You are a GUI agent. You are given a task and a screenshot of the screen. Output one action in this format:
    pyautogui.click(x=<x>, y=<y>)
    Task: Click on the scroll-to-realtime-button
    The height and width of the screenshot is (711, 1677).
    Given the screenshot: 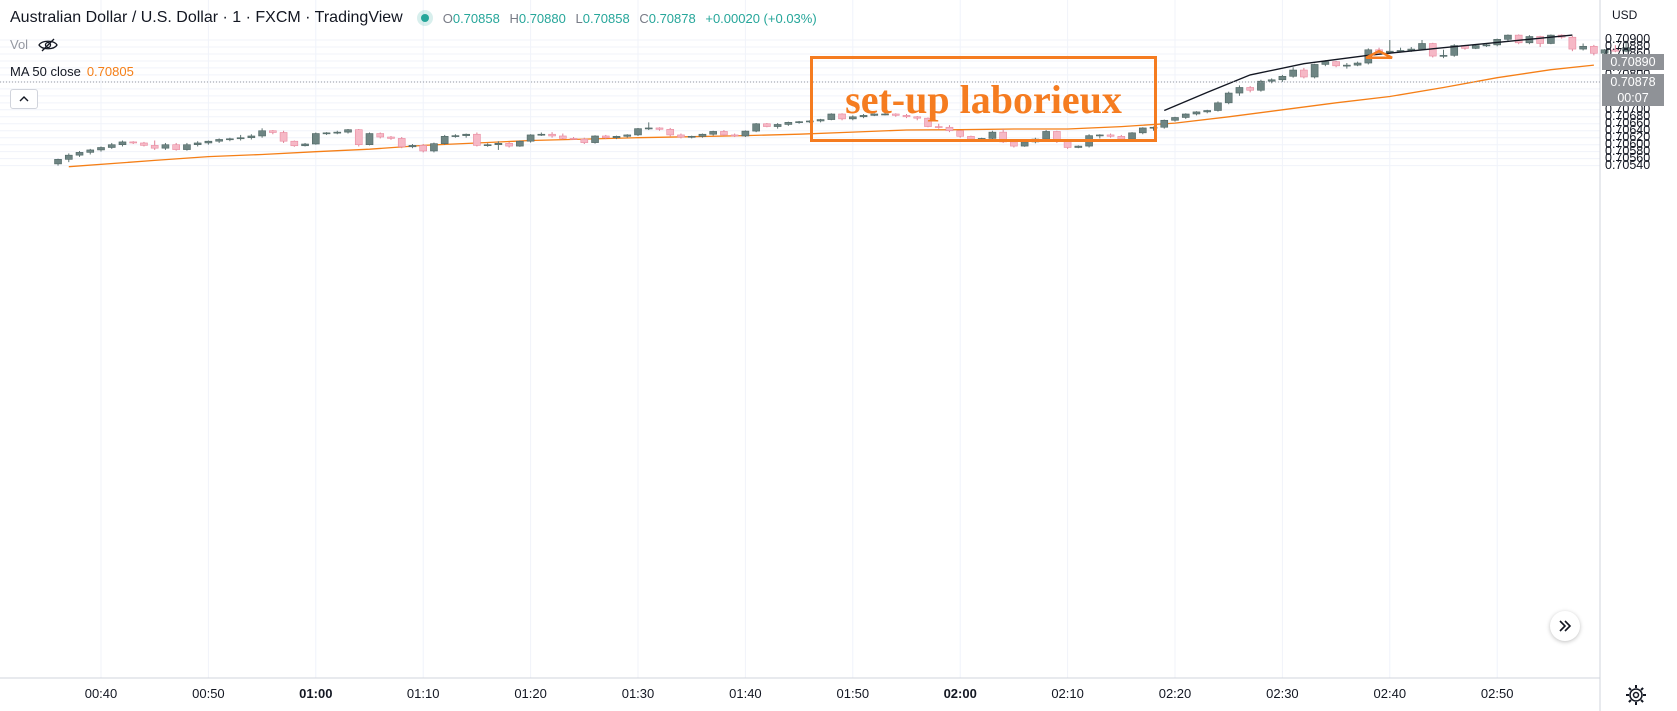 What is the action you would take?
    pyautogui.click(x=1565, y=626)
    